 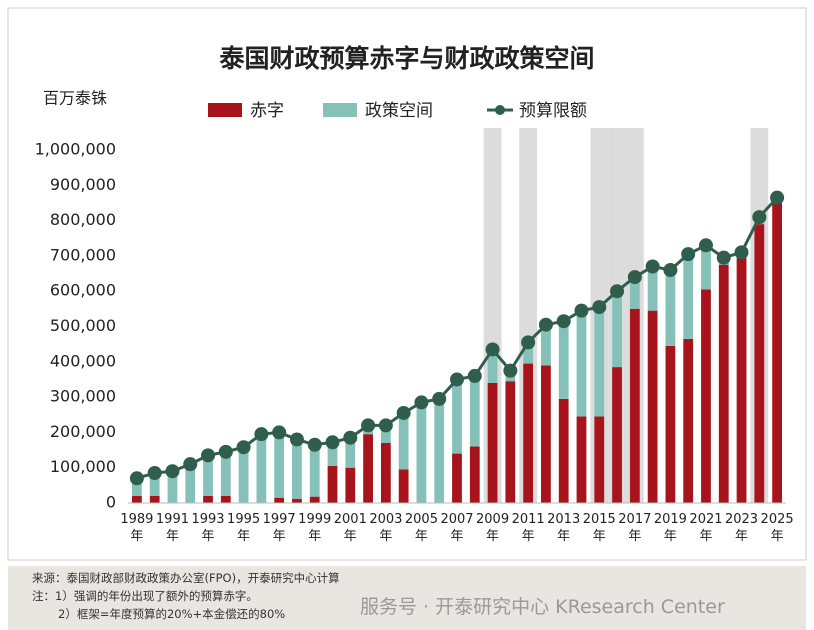 I want to click on y-tick-label: 500,000, so click(x=83, y=325).